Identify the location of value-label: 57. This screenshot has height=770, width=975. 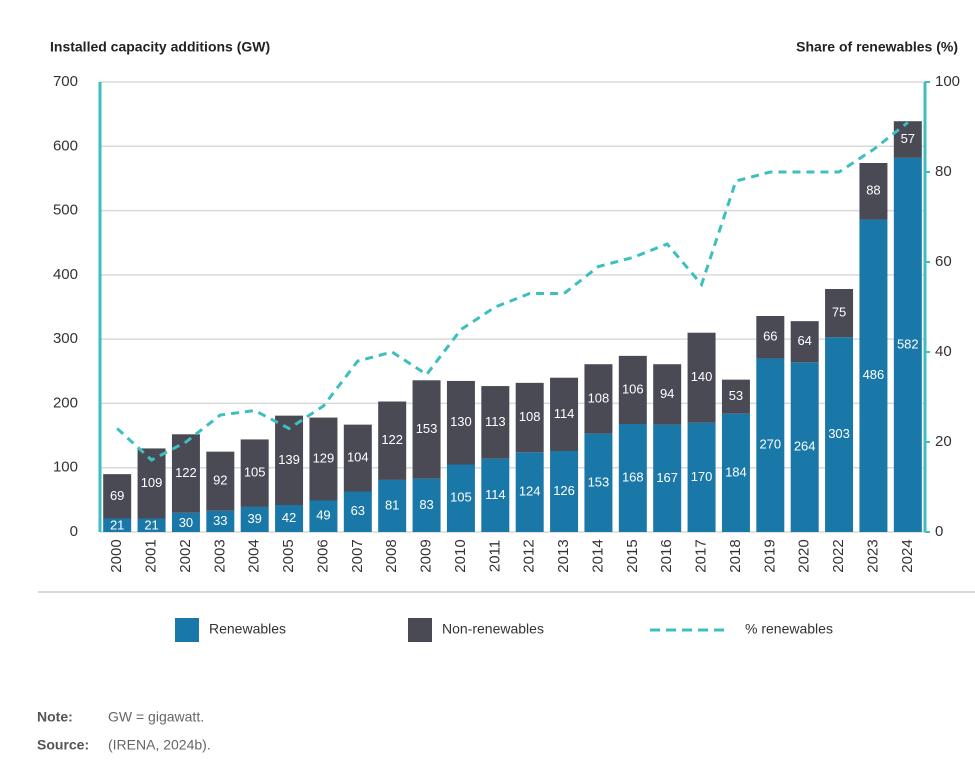
(908, 138).